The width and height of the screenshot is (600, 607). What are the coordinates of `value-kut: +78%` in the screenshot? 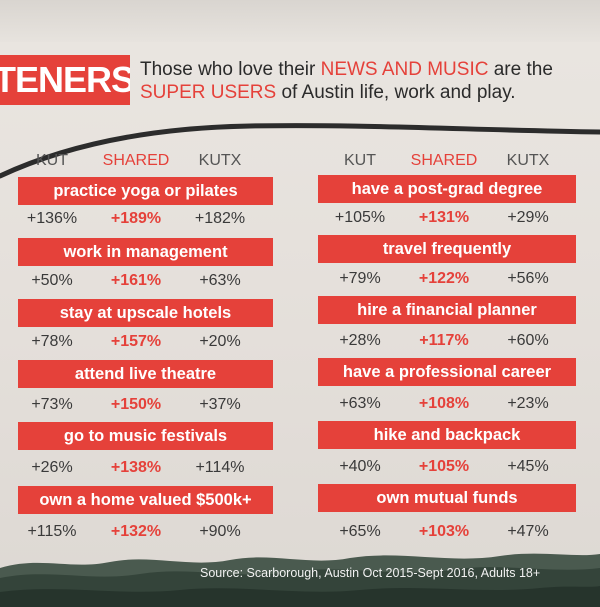 It's located at (52, 341).